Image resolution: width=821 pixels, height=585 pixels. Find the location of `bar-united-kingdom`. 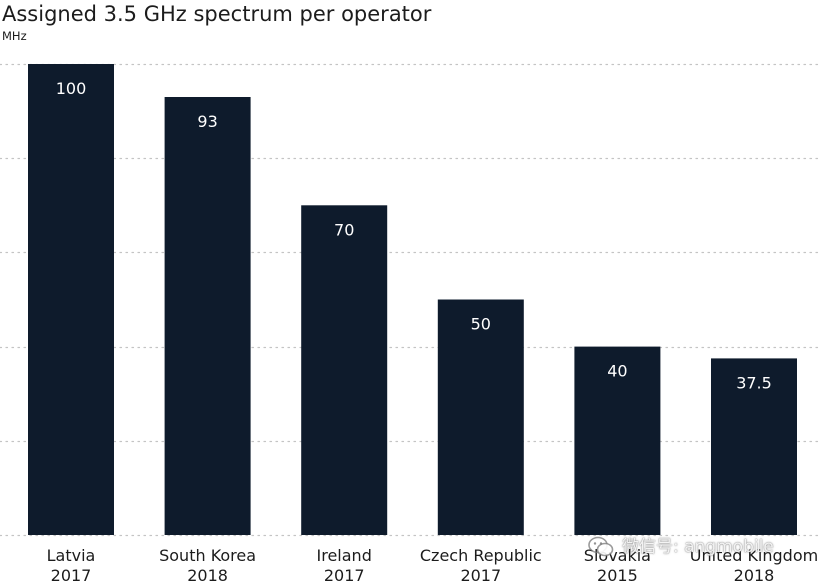

bar-united-kingdom is located at coordinates (754, 446).